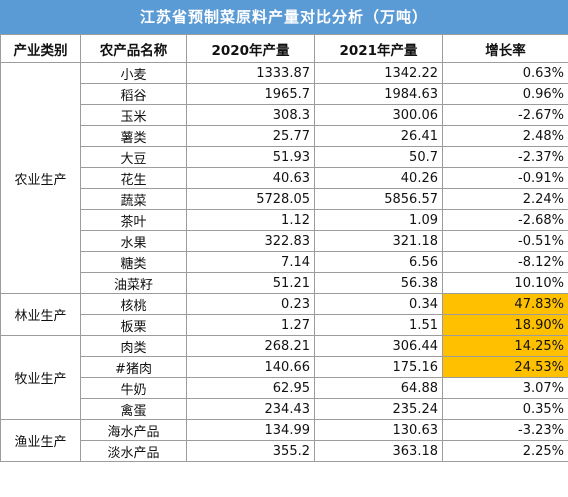 The width and height of the screenshot is (568, 497). Describe the element at coordinates (250, 367) in the screenshot. I see `value-2020-cell: 140.66` at that location.